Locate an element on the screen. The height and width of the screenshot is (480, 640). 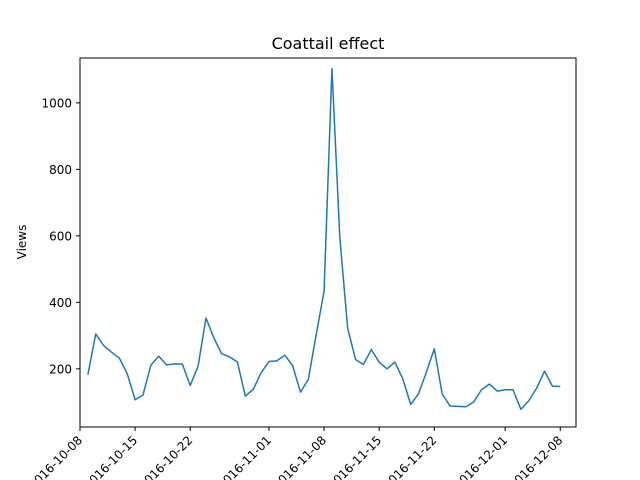
x-tick-label: 2016-12-01 is located at coordinates (480, 456).